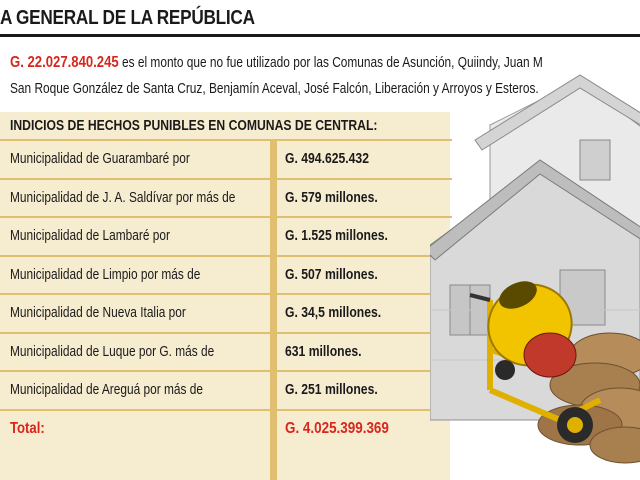 The image size is (640, 480). Describe the element at coordinates (323, 351) in the screenshot. I see `table-row-value: 631 millones.` at that location.